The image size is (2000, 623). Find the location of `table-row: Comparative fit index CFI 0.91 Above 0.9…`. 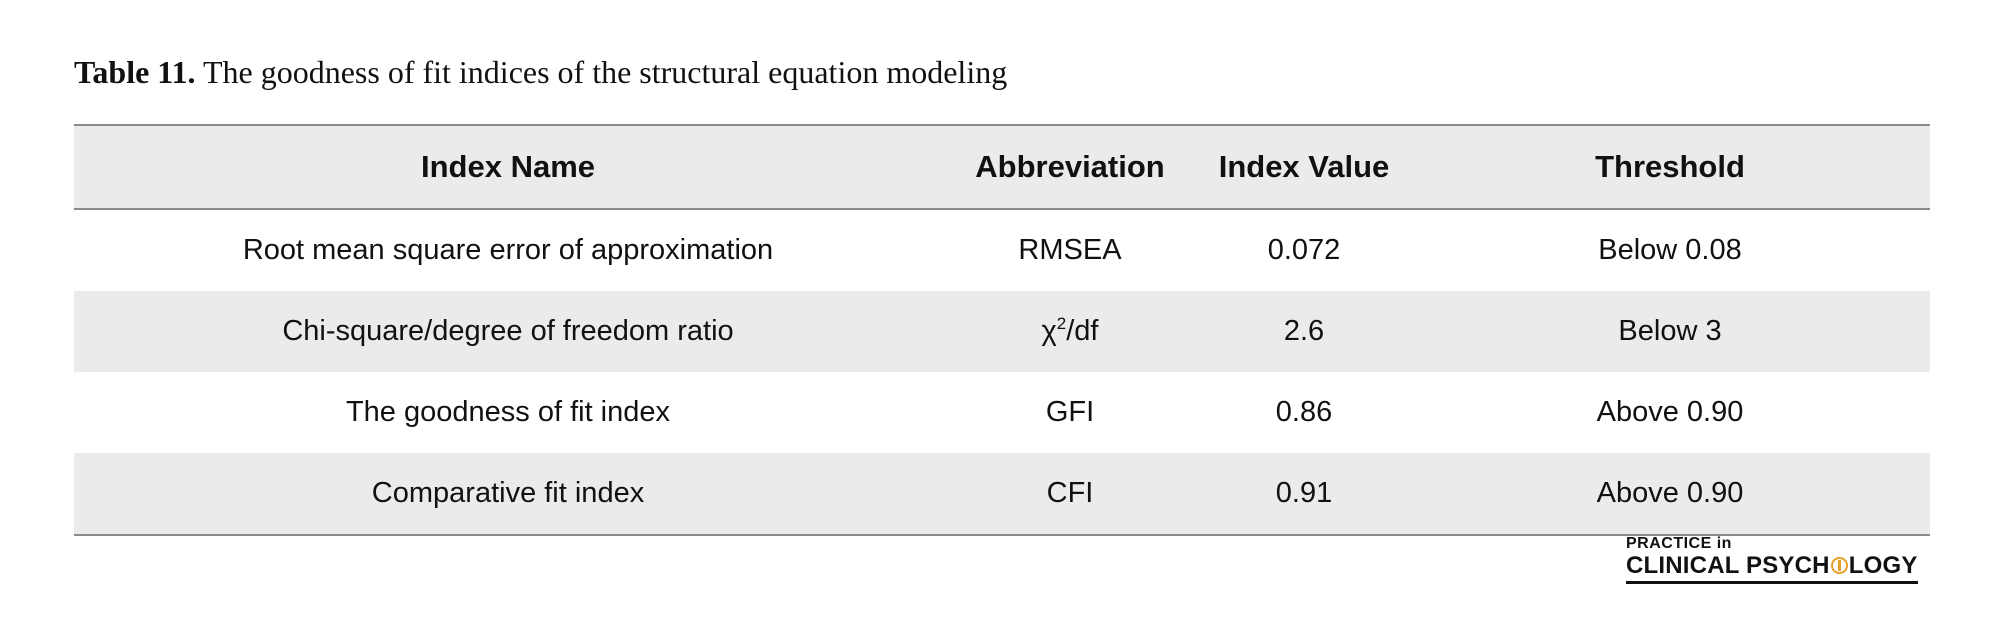

table-row: Comparative fit index CFI 0.91 Above 0.9… is located at coordinates (1002, 493).